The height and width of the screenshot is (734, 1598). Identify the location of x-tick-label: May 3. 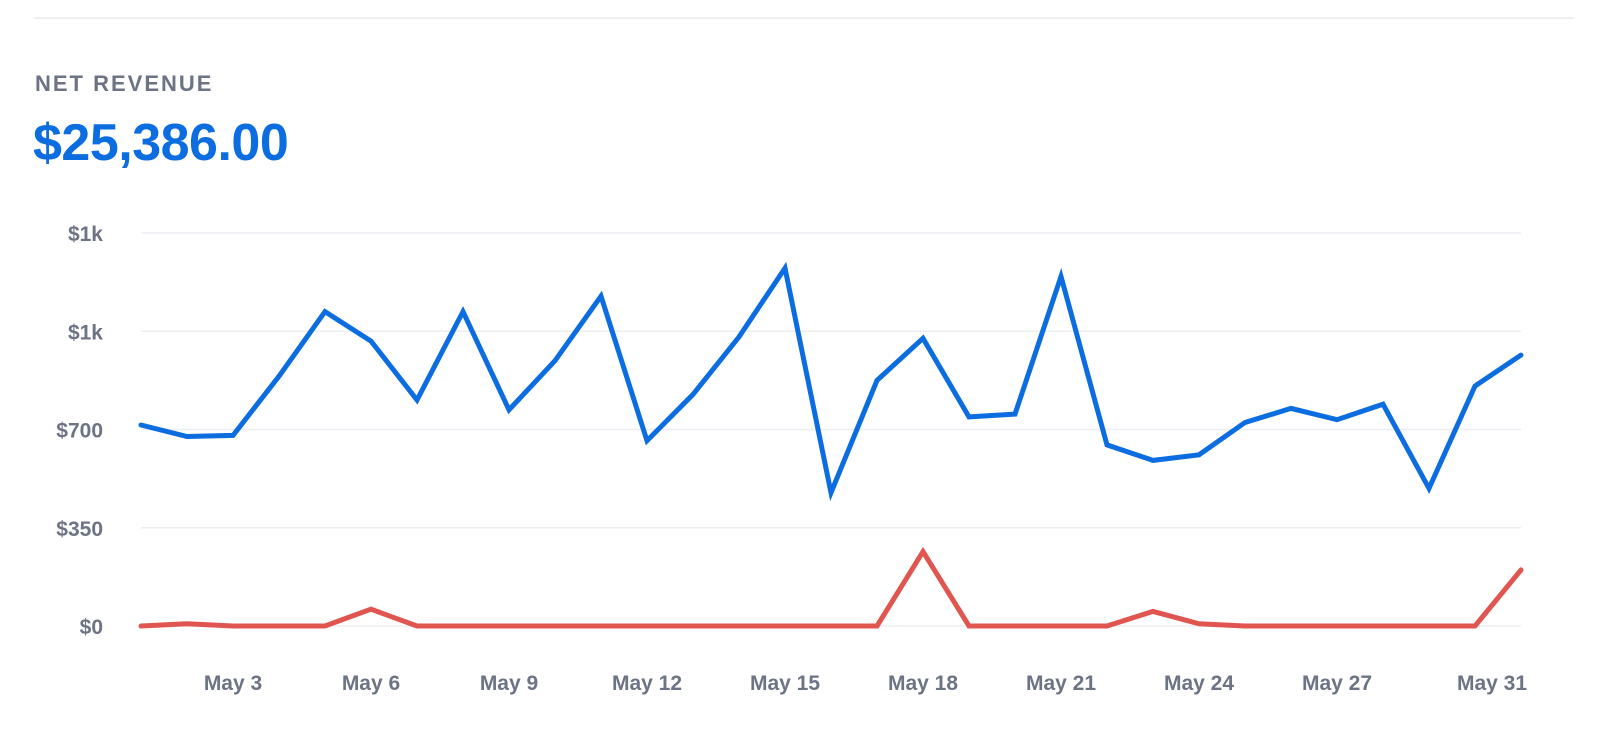
(233, 683).